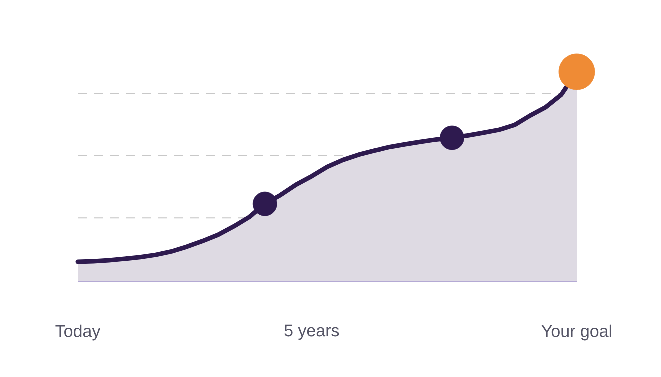  What do you see at coordinates (577, 332) in the screenshot?
I see `x-tick-label: Your goal` at bounding box center [577, 332].